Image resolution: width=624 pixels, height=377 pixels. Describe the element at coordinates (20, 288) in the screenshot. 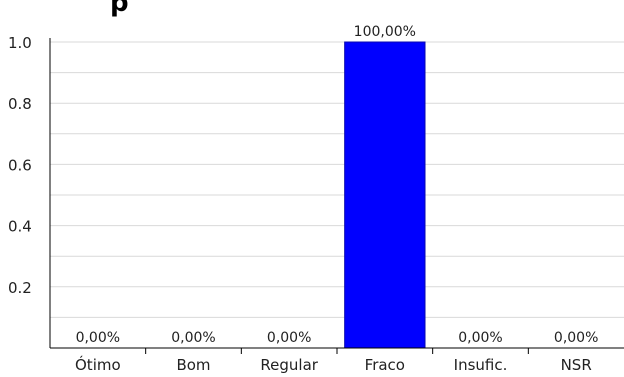

I see `y-tick-label: 0.2` at that location.